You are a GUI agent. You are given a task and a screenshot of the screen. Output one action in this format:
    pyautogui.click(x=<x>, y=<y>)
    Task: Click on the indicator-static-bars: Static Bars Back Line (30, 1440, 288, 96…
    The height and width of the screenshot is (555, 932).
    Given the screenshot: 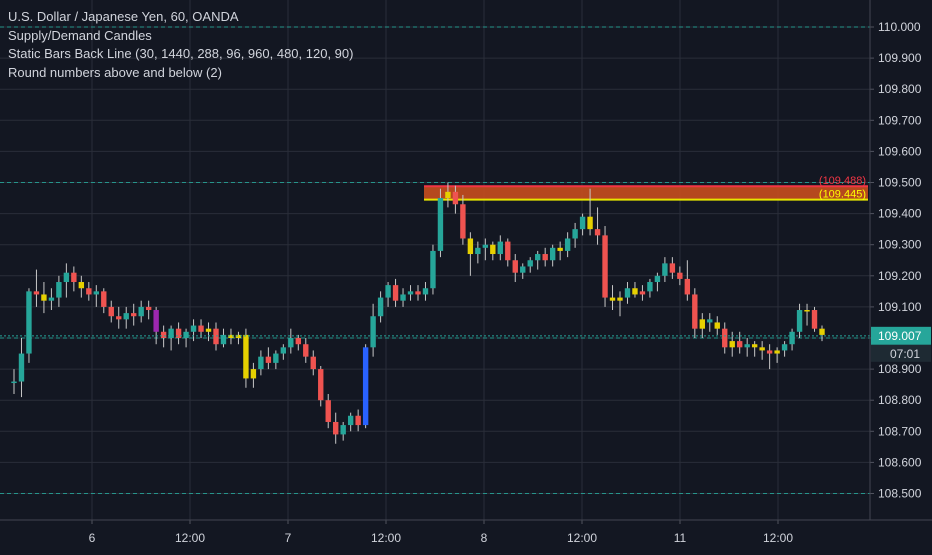 What is the action you would take?
    pyautogui.click(x=181, y=53)
    